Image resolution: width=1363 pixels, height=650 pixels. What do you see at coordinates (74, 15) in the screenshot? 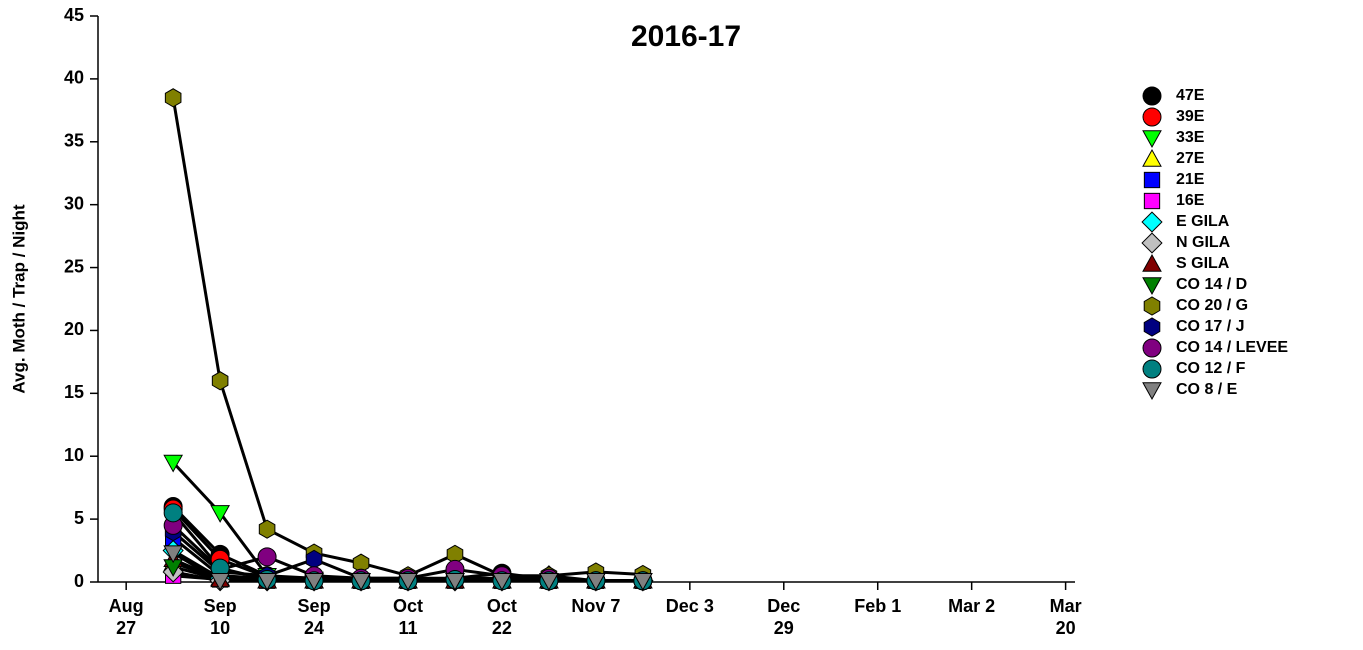
I see `y-tick-label: 45` at bounding box center [74, 15].